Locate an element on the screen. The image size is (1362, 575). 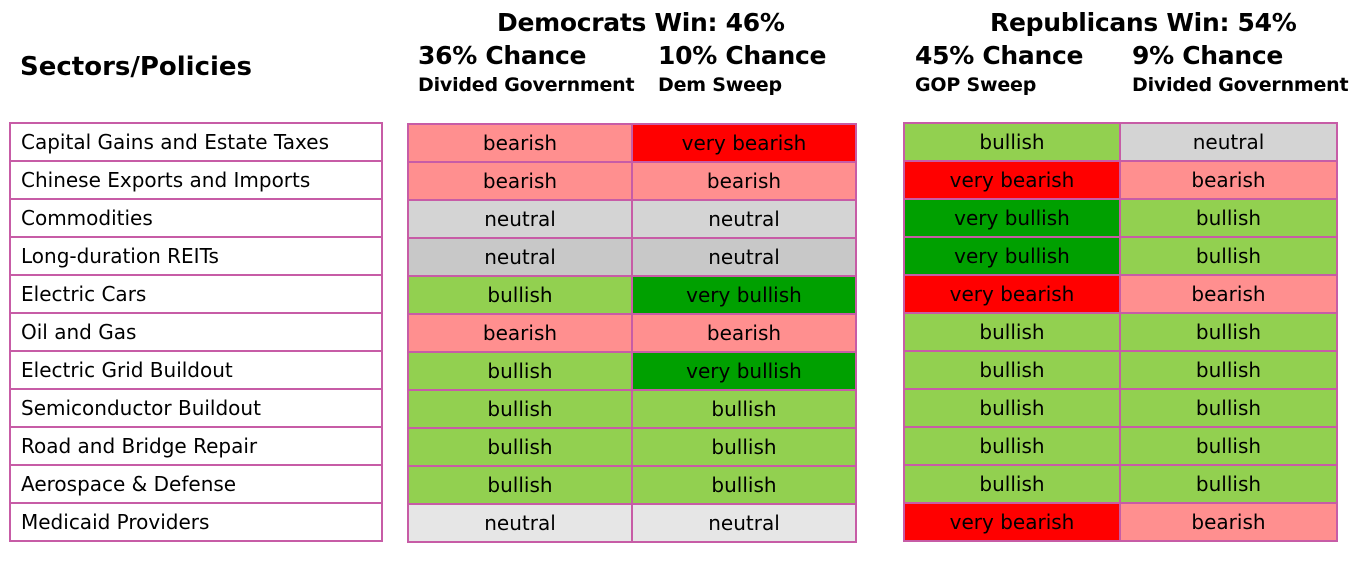
sectors-title: Sectors/Policies is located at coordinates (136, 67).